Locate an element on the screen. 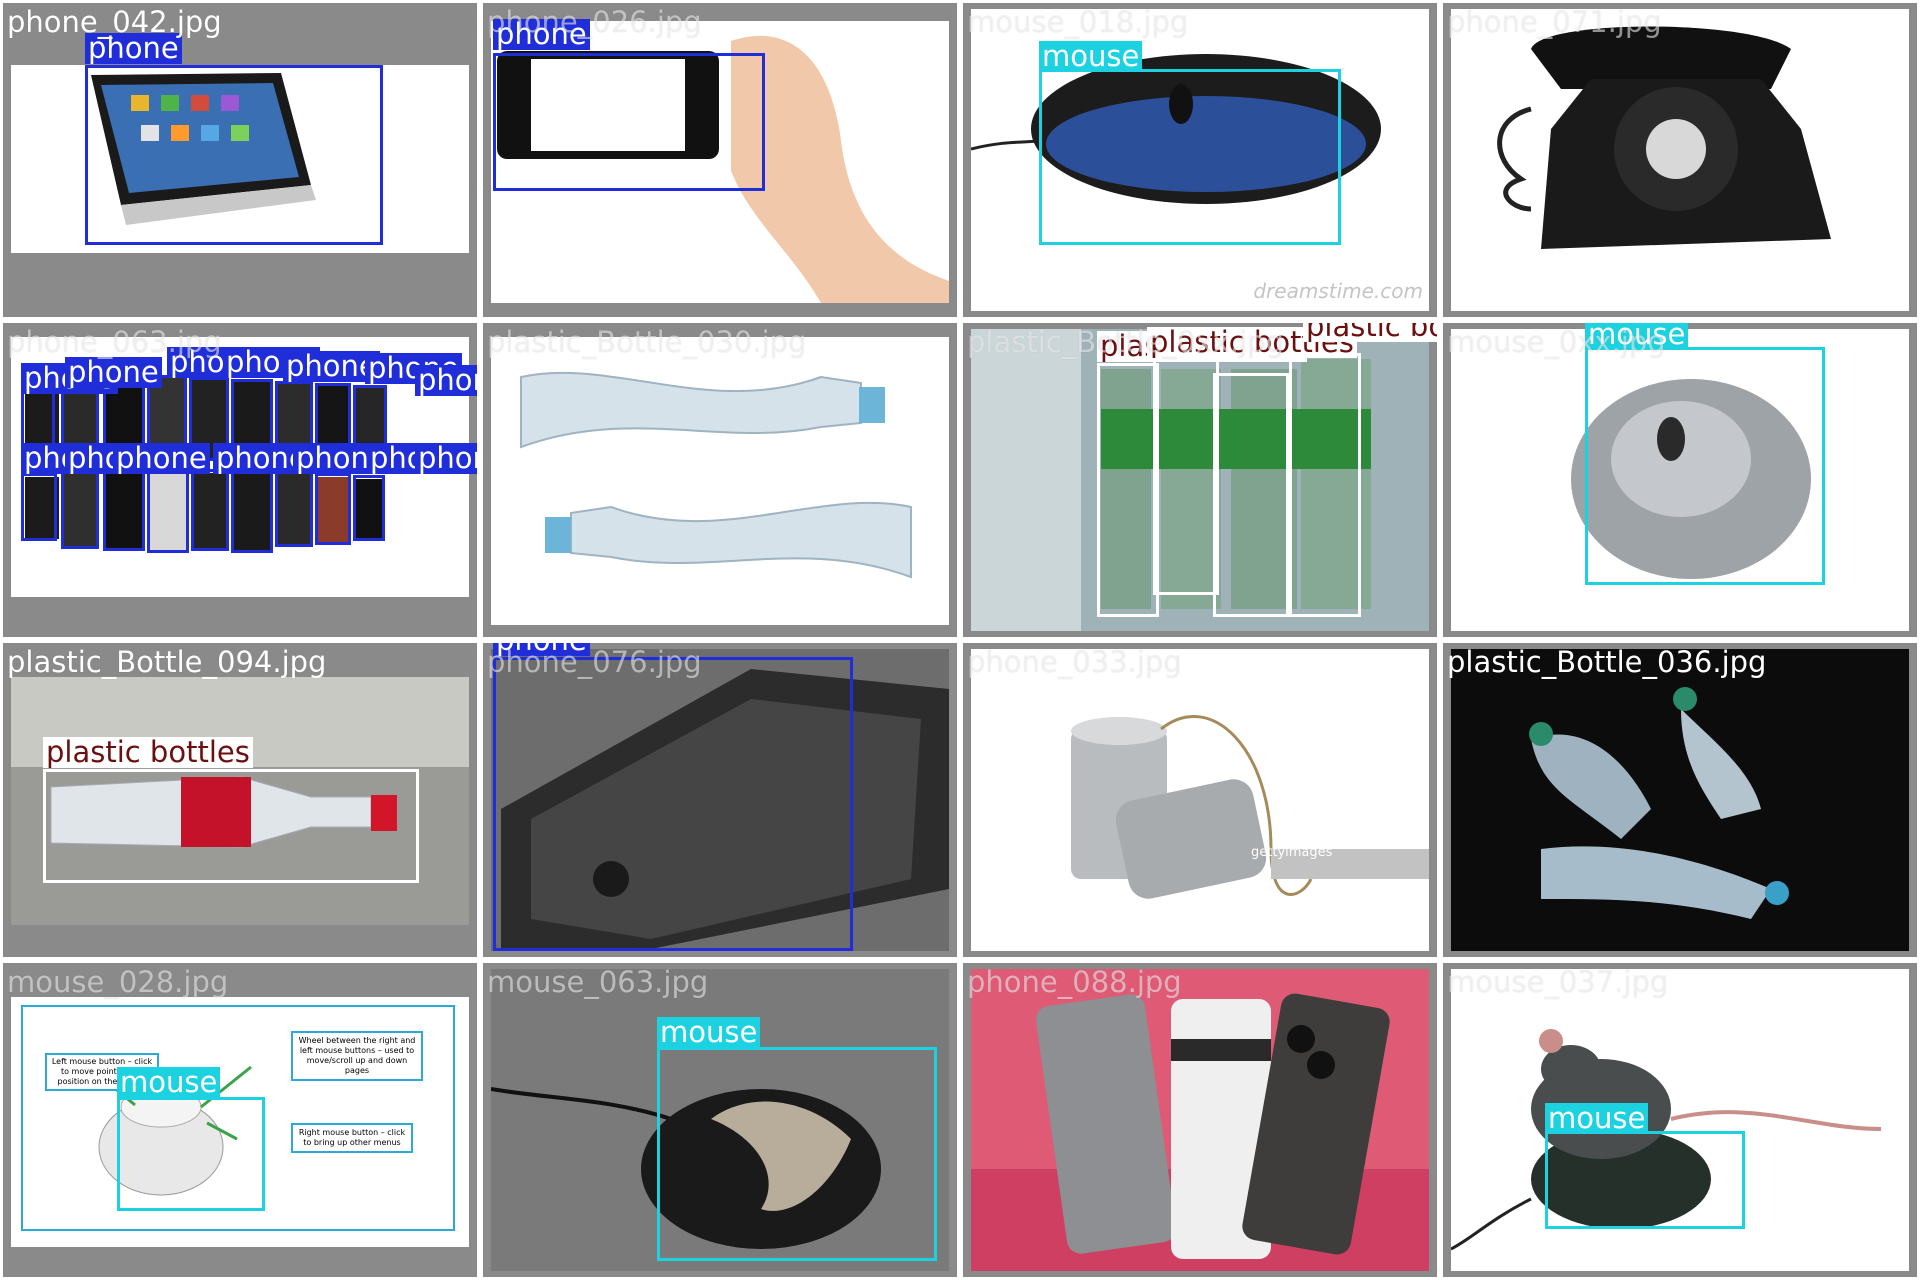  tile-mouse-gray: mouse mouse_0xx.jpg is located at coordinates (1680, 480).